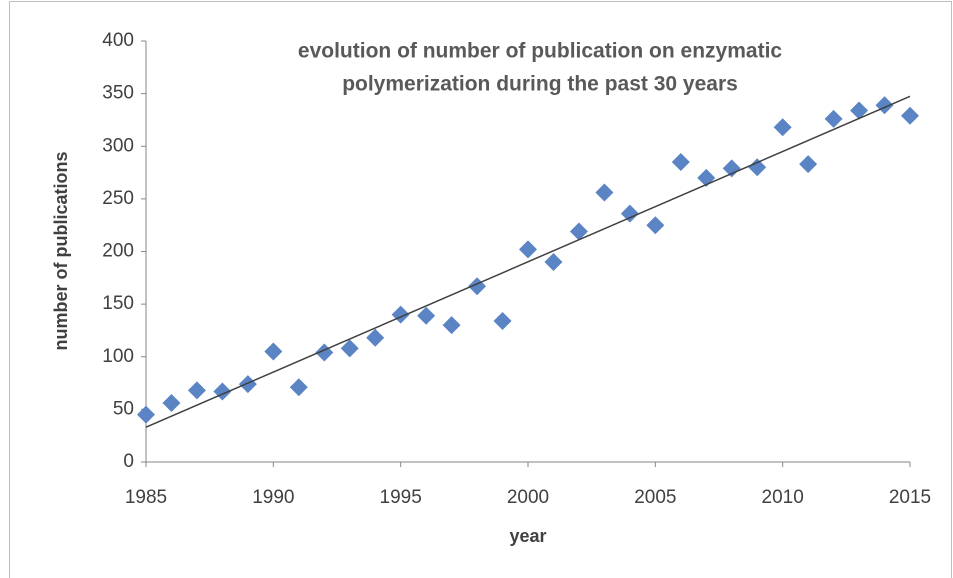 This screenshot has height=578, width=953. I want to click on x-tick-label: 2005, so click(655, 497).